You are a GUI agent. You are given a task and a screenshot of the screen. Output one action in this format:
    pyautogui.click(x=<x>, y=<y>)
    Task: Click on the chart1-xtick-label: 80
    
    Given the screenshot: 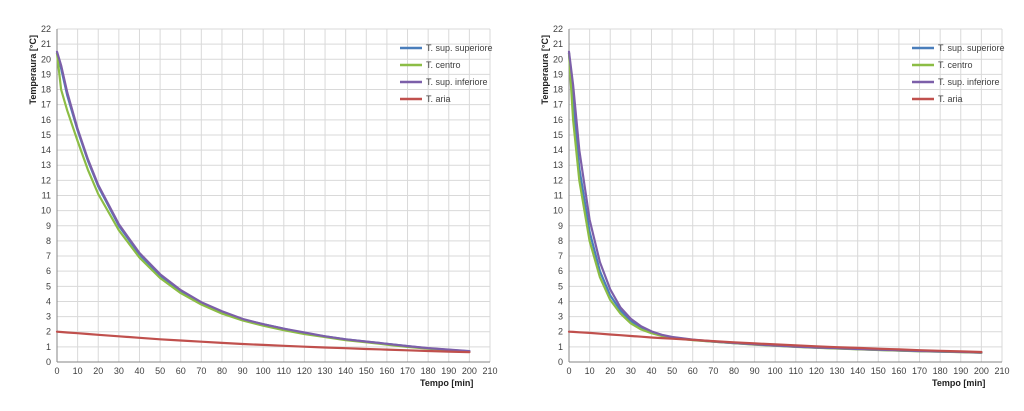 What is the action you would take?
    pyautogui.click(x=734, y=371)
    